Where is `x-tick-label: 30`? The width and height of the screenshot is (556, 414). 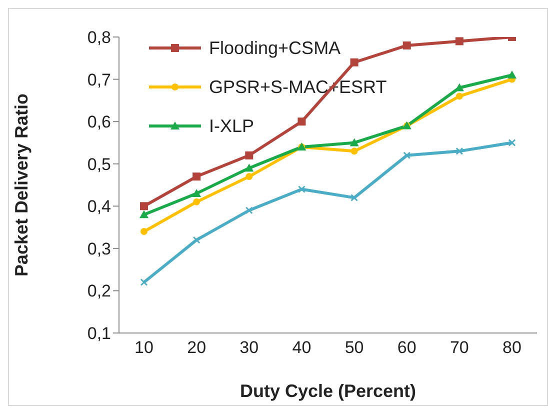
x-tick-label: 30 is located at coordinates (249, 348).